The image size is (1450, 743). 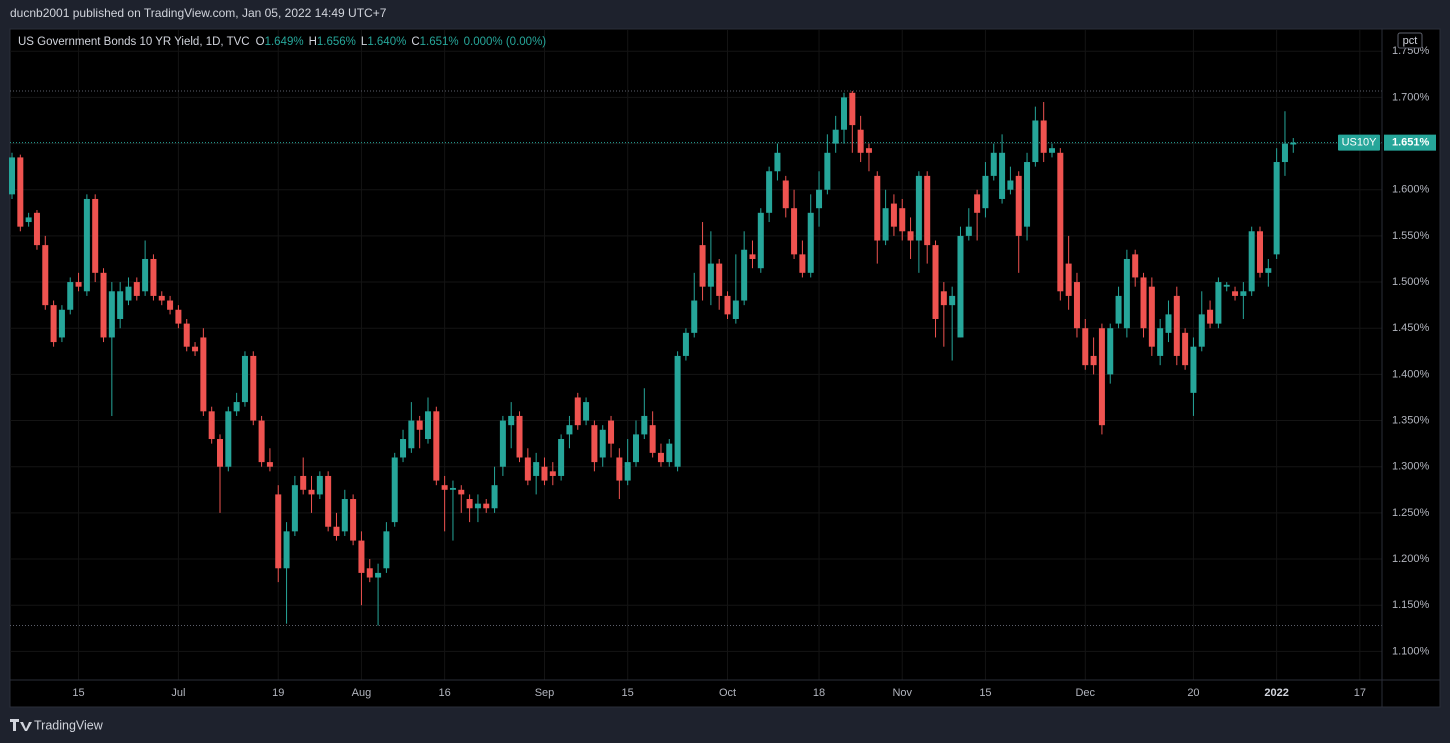 What do you see at coordinates (313, 42) in the screenshot?
I see `legend-key: H` at bounding box center [313, 42].